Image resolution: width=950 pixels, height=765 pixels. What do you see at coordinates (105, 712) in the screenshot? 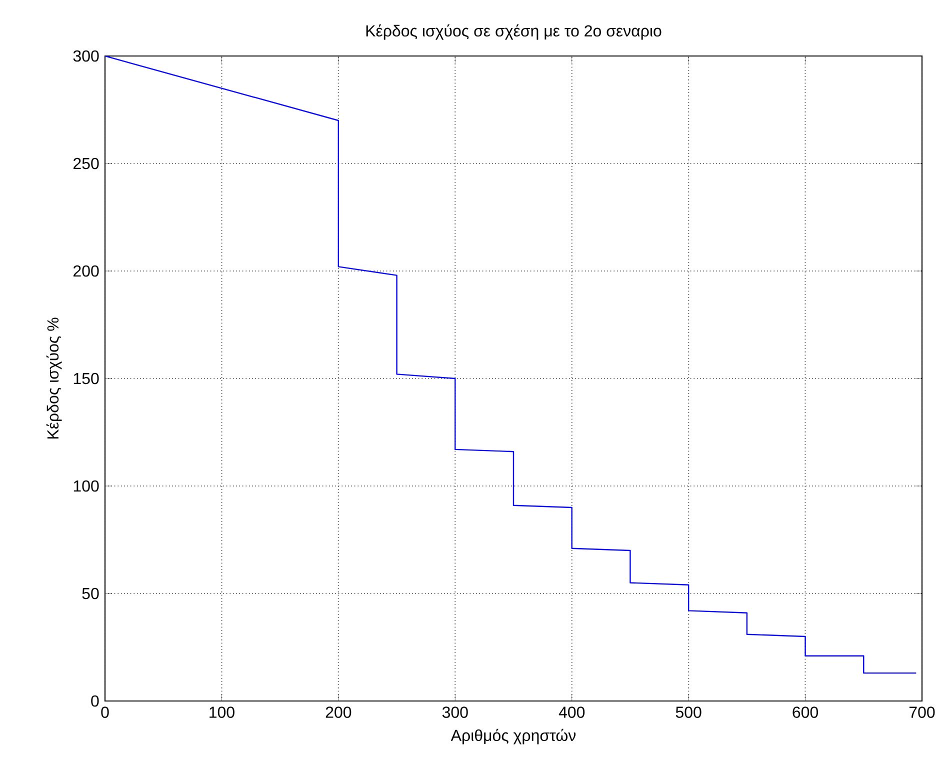
I see `x-tick-label: 0` at bounding box center [105, 712].